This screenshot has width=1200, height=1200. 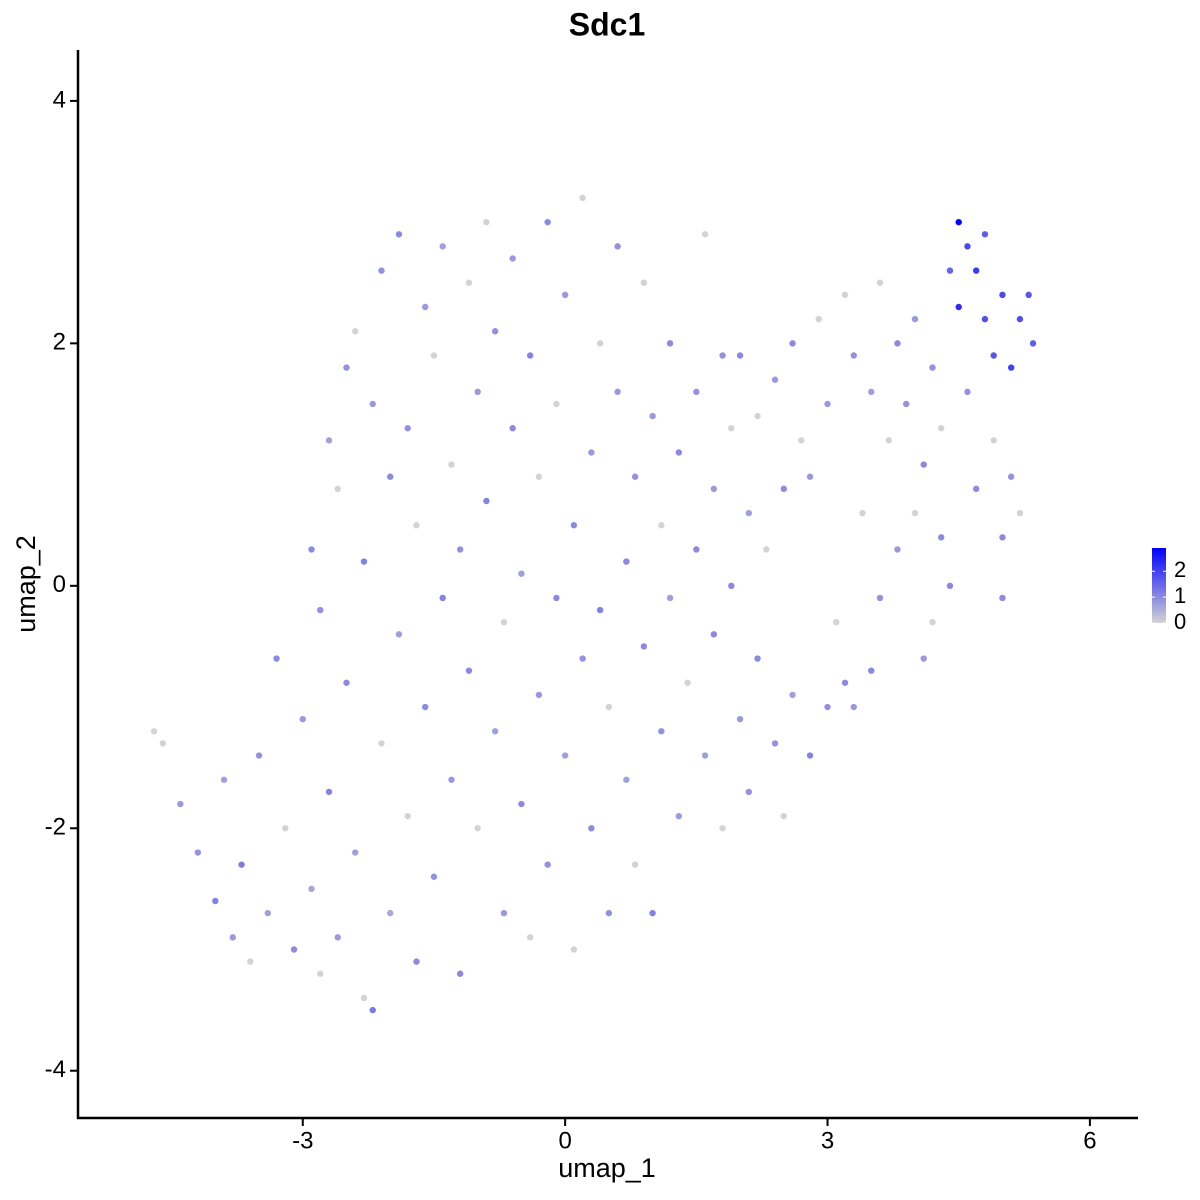 I want to click on colorbar-label: 0, so click(x=1180, y=621).